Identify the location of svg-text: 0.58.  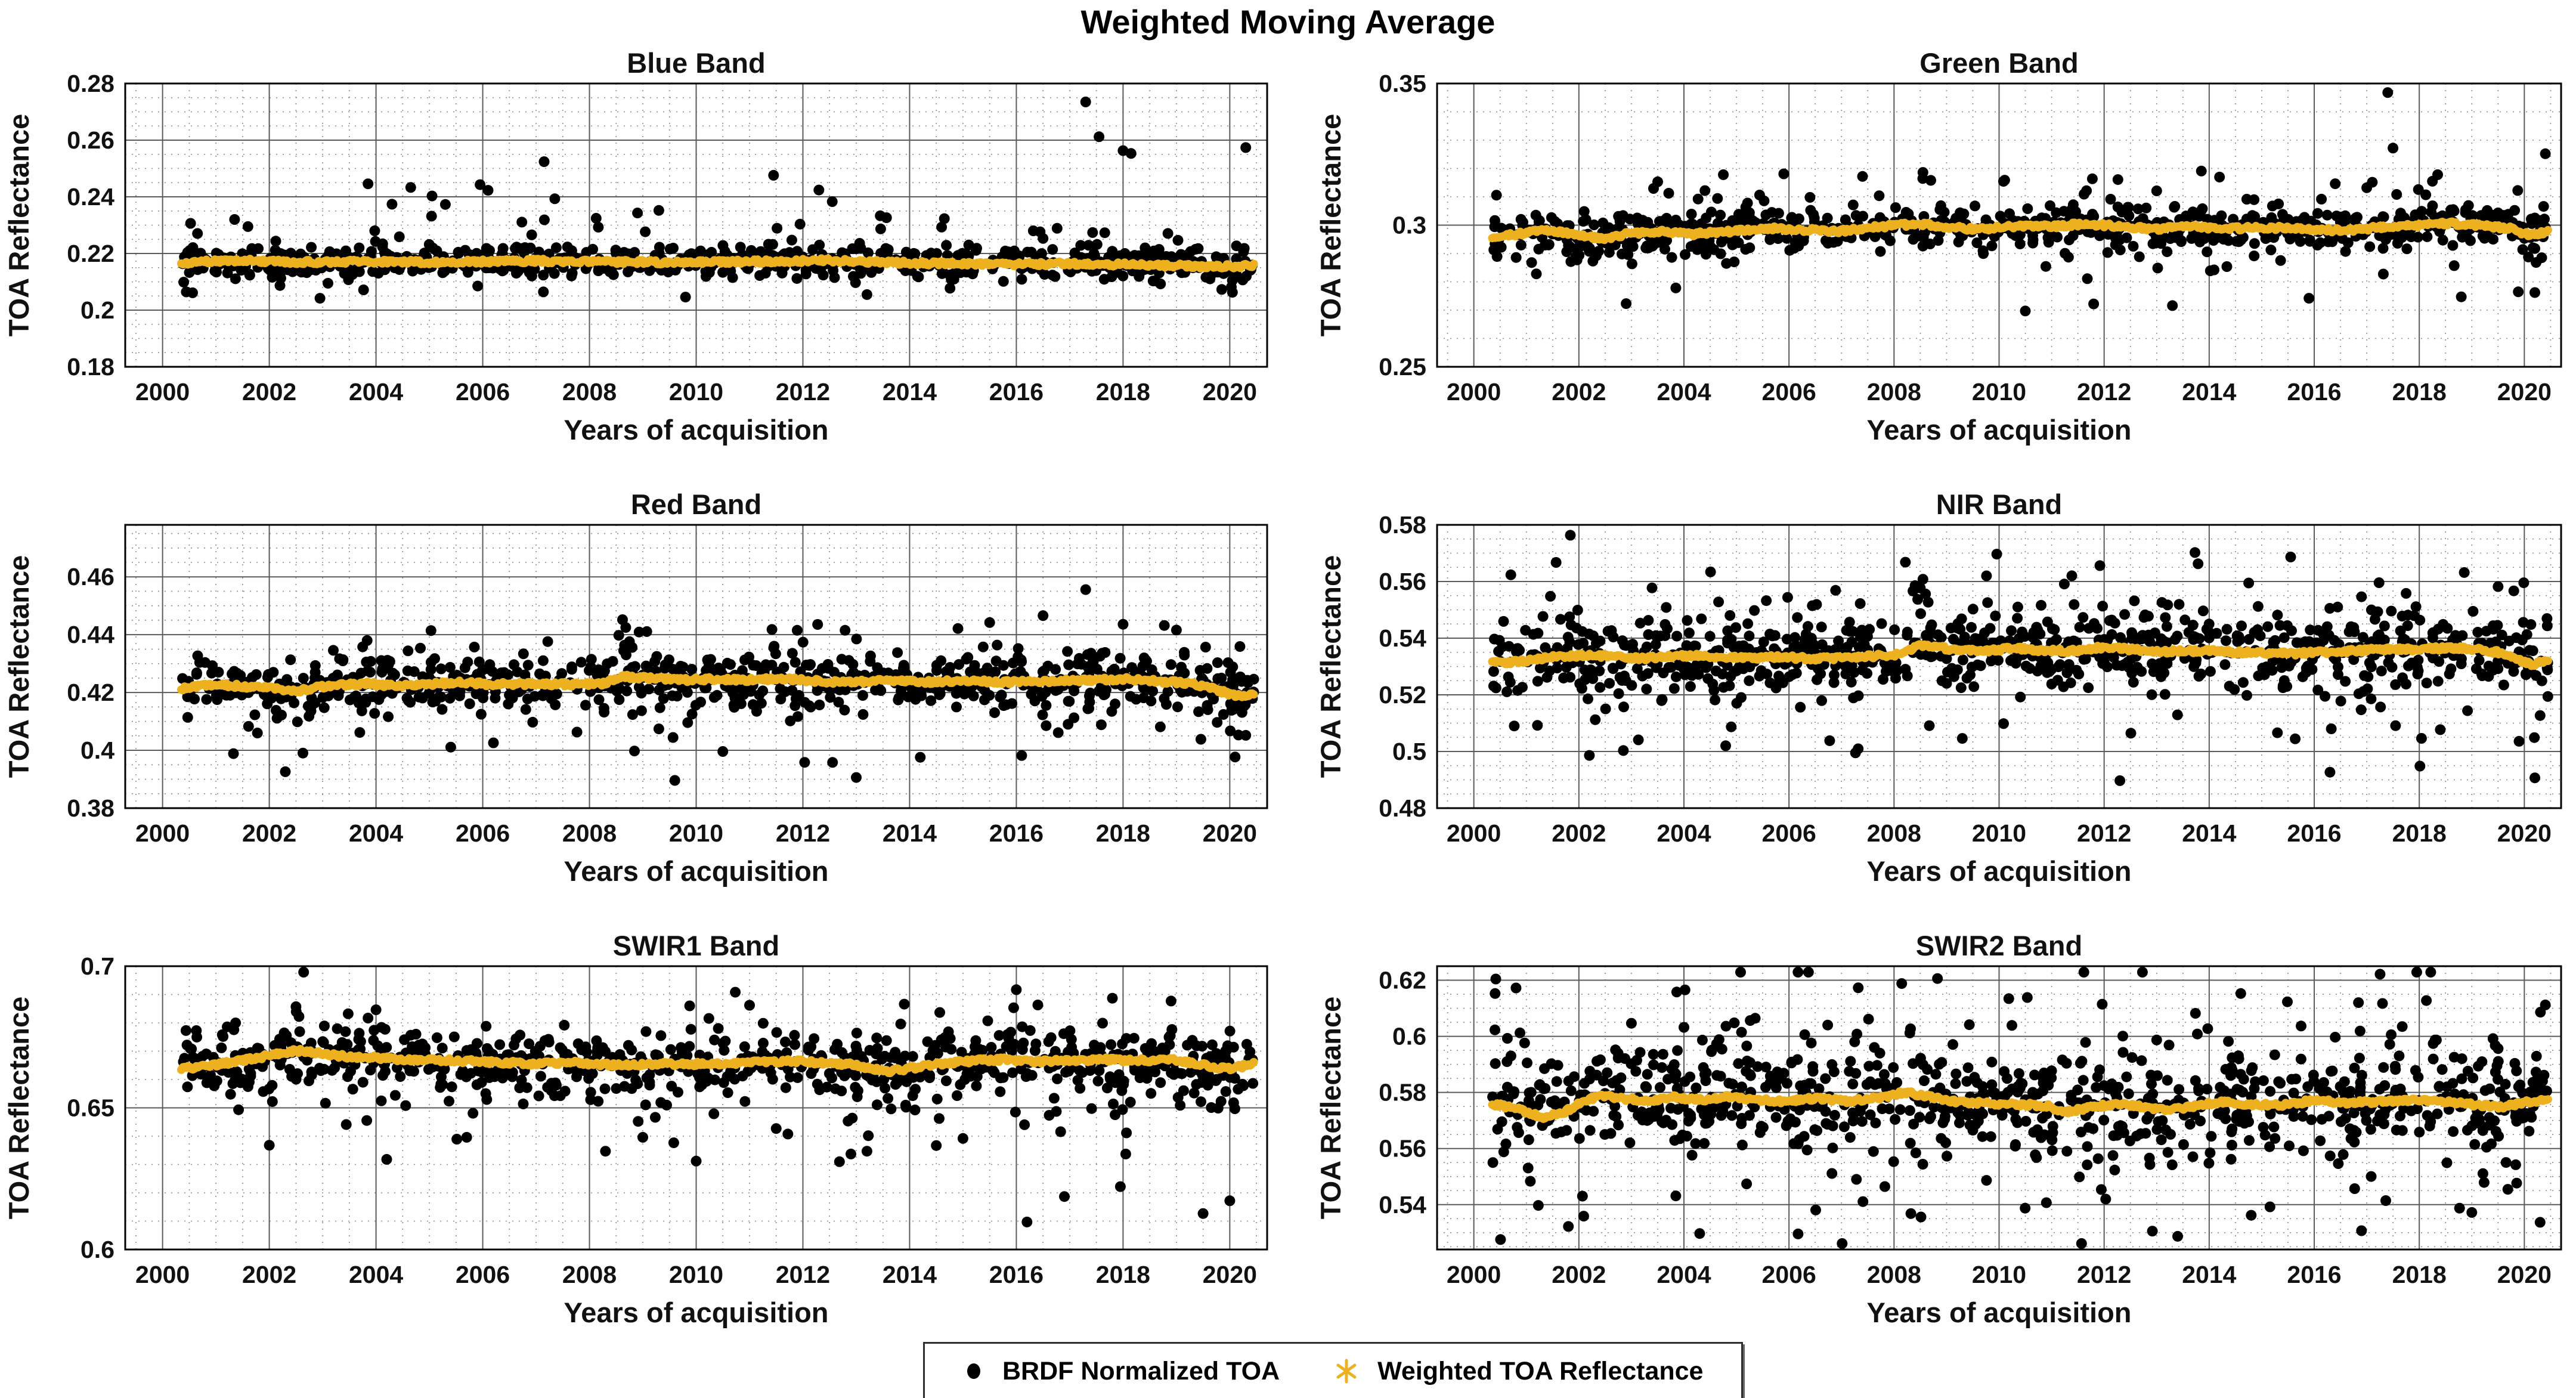
(1403, 525).